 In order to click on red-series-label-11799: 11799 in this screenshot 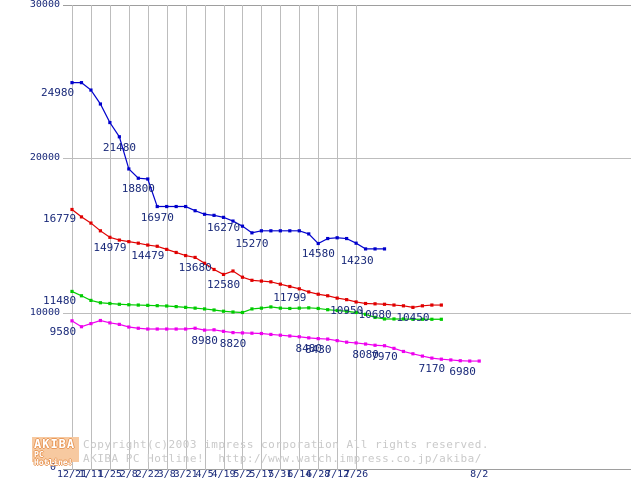, I will do `click(290, 297)`.